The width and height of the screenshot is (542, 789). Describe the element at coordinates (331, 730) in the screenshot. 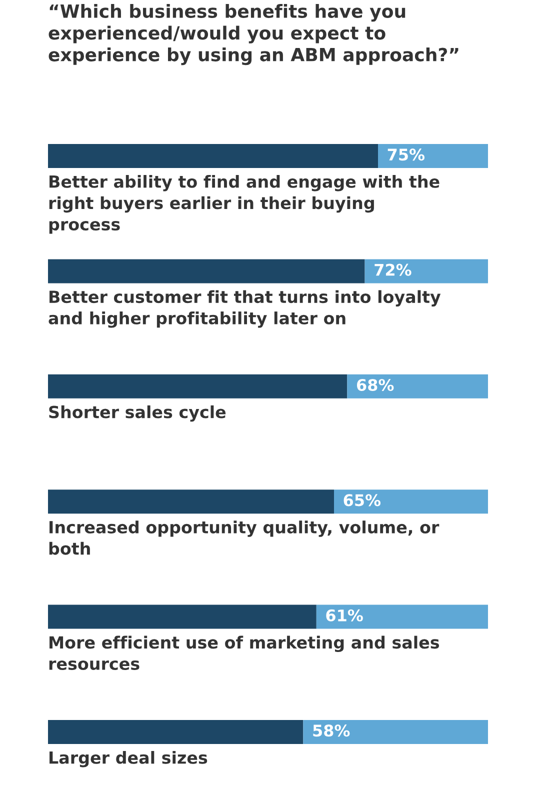

I see `data-label: 58%` at that location.